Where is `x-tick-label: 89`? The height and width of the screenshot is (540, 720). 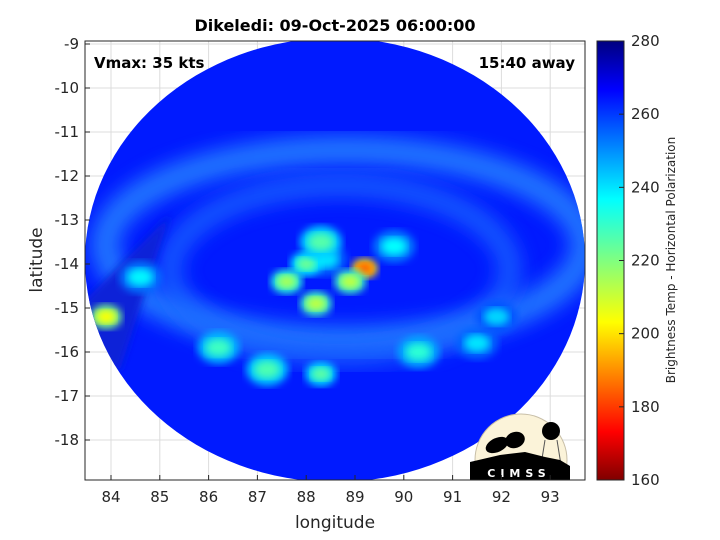
x-tick-label: 89 is located at coordinates (354, 497).